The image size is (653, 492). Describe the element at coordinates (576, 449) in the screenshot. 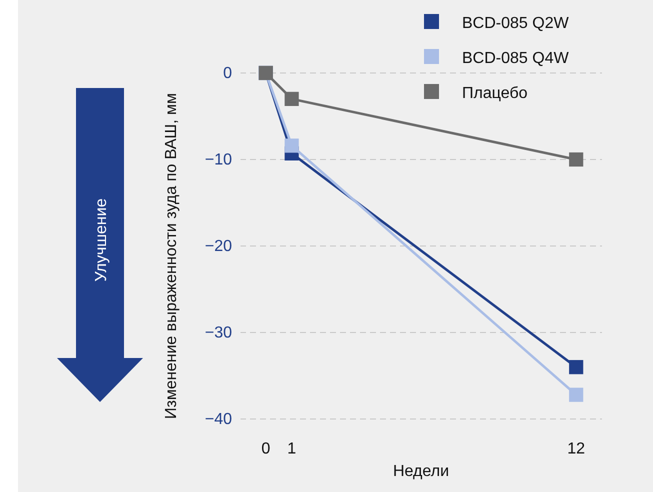

I see `x-tick-label: 12` at that location.